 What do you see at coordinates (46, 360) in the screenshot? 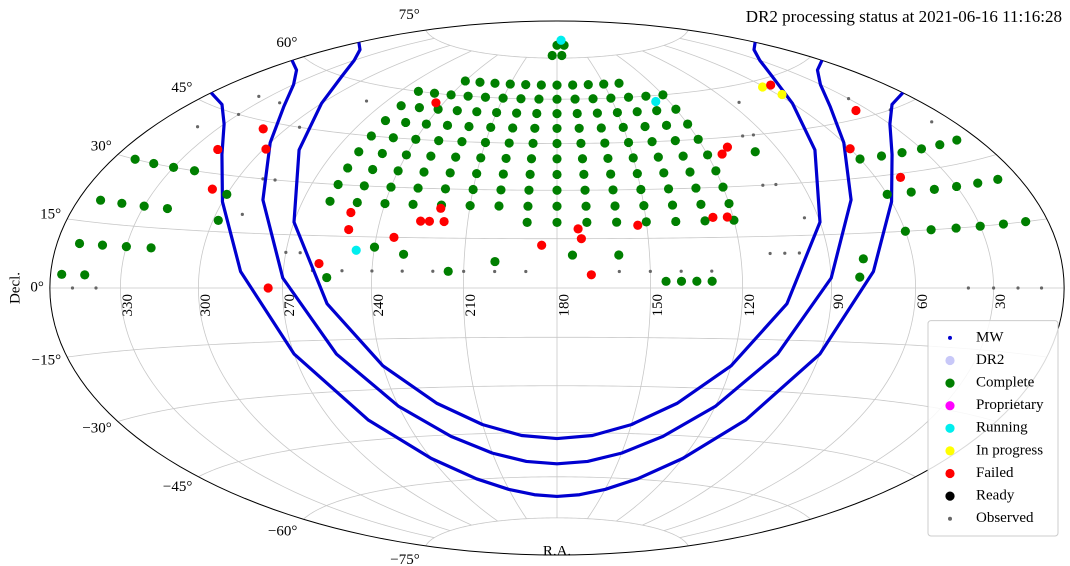
I see `y-tick-label: −15°` at bounding box center [46, 360].